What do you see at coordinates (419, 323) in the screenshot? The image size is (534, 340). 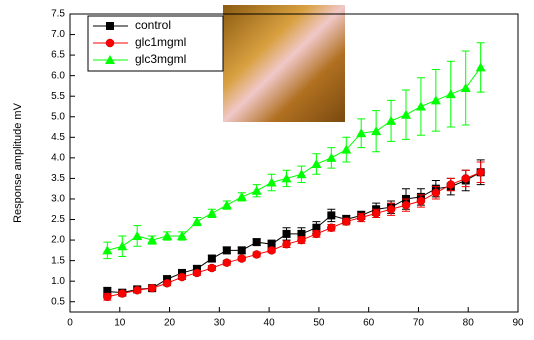 I see `x-tick-label: 70` at bounding box center [419, 323].